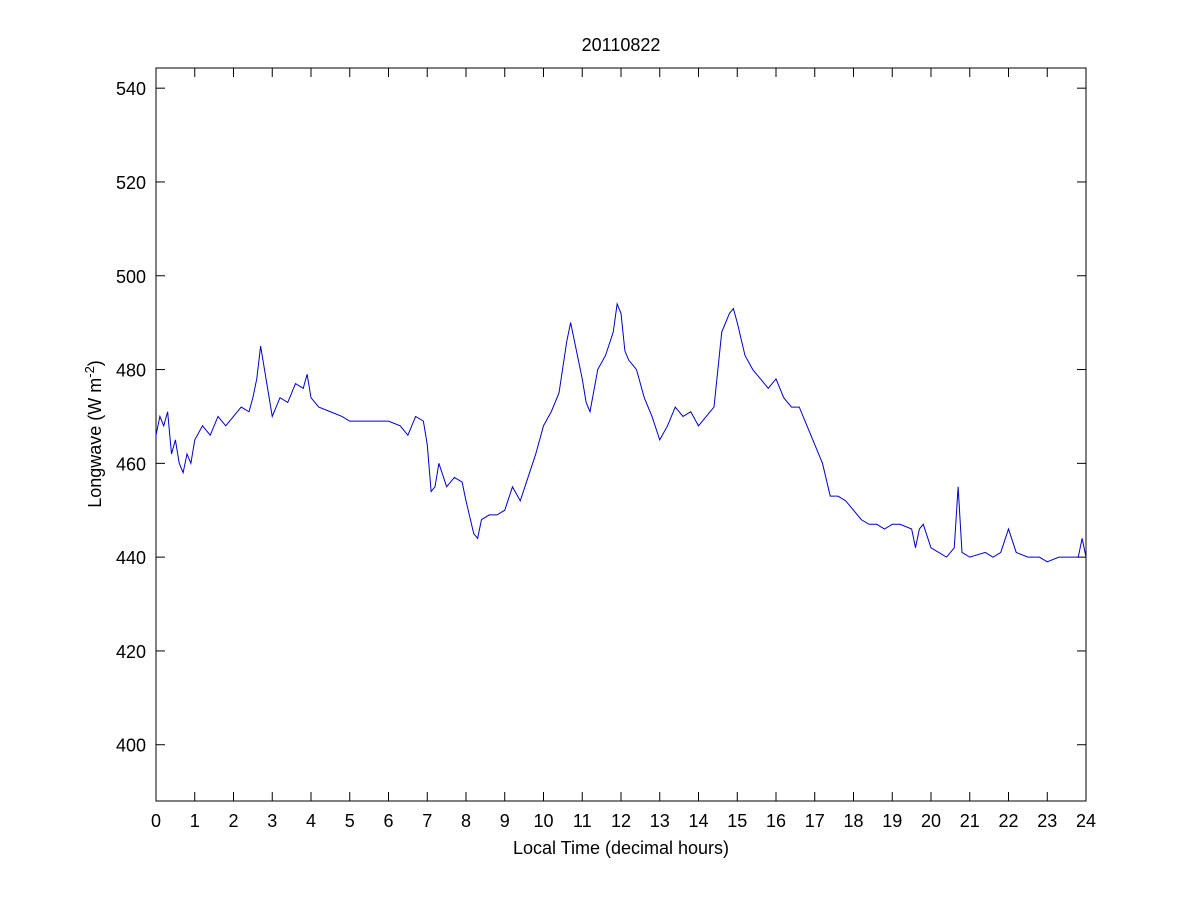  What do you see at coordinates (505, 821) in the screenshot?
I see `x-tick-label: 9` at bounding box center [505, 821].